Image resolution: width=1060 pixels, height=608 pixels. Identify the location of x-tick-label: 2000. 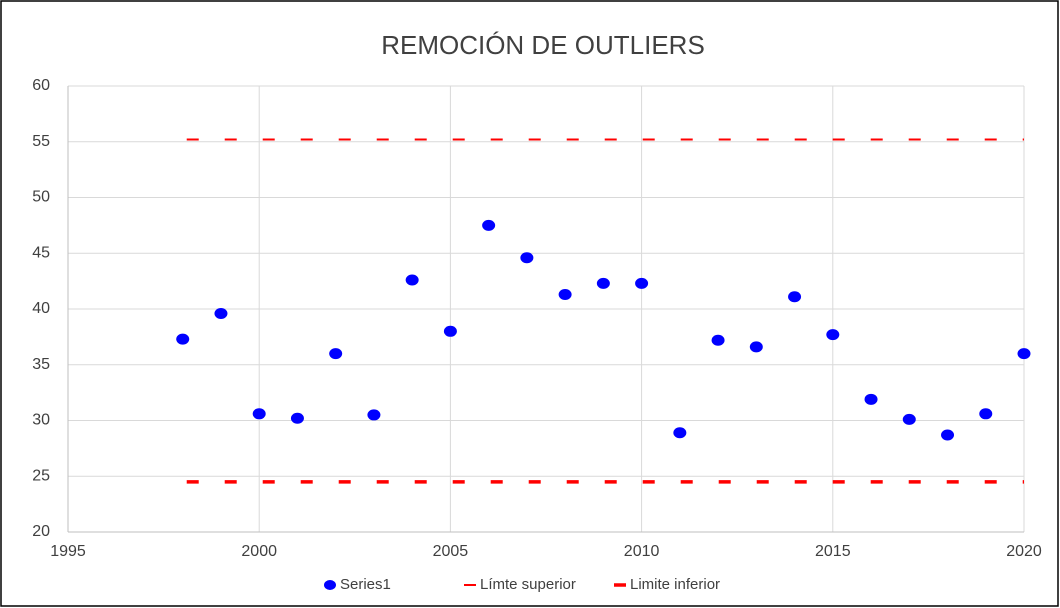
(259, 551).